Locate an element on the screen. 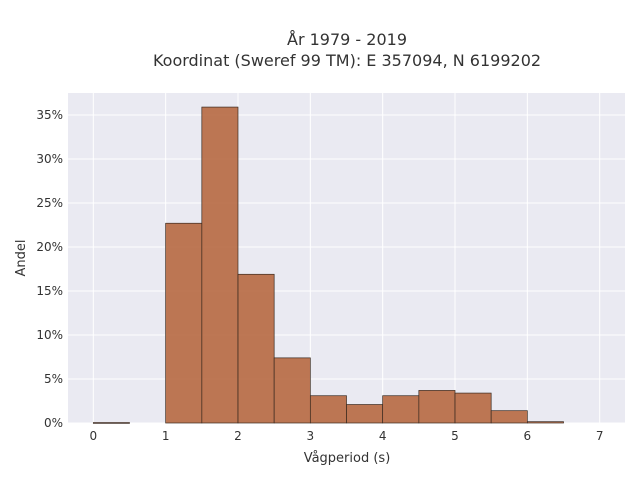  x-tick-labels: 0 1 2 3 4 5 6 7 is located at coordinates (346, 436).